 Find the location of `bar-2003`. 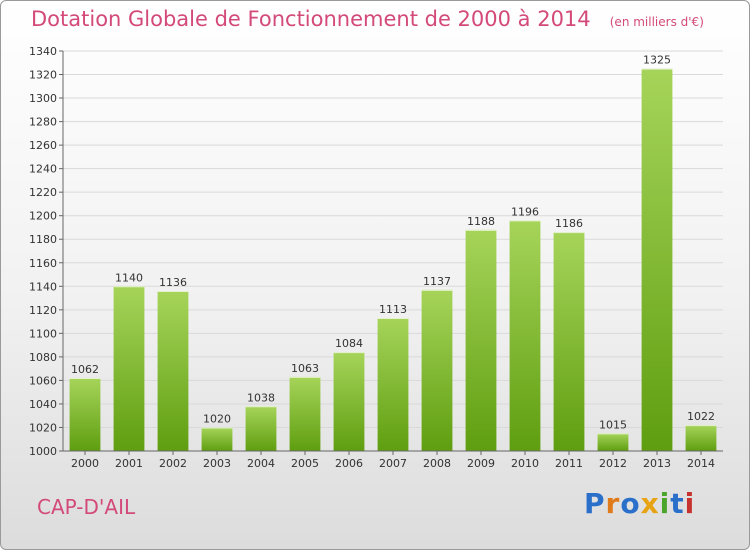

bar-2003 is located at coordinates (217, 439).